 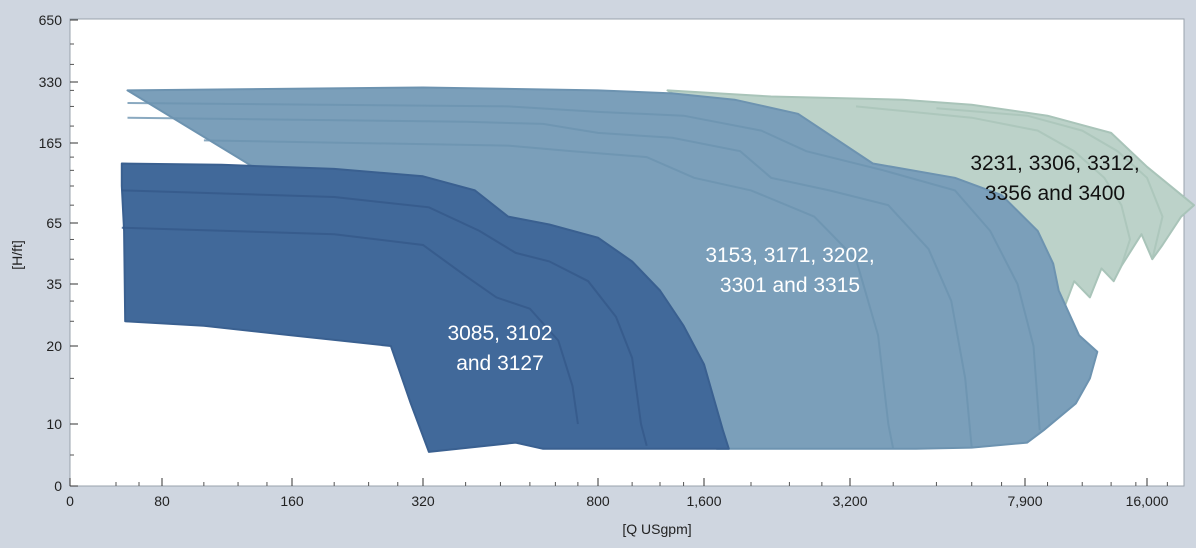 I want to click on label-medium-pumps-line-0: 3153, 3171, 3202,, so click(x=789, y=255).